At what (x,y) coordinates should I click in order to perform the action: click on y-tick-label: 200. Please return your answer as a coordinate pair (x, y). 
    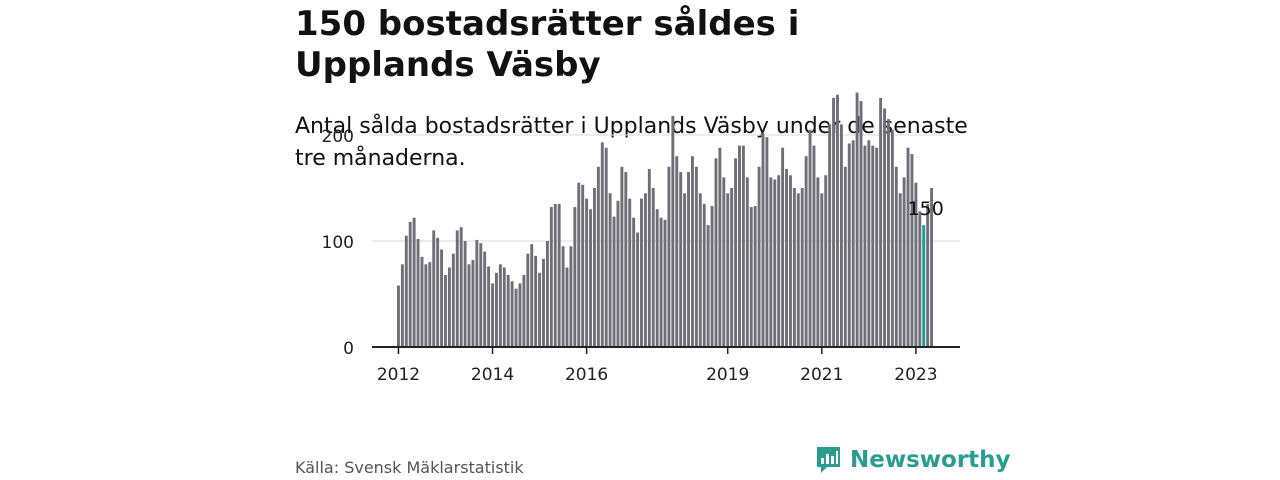
    Looking at the image, I should click on (338, 137).